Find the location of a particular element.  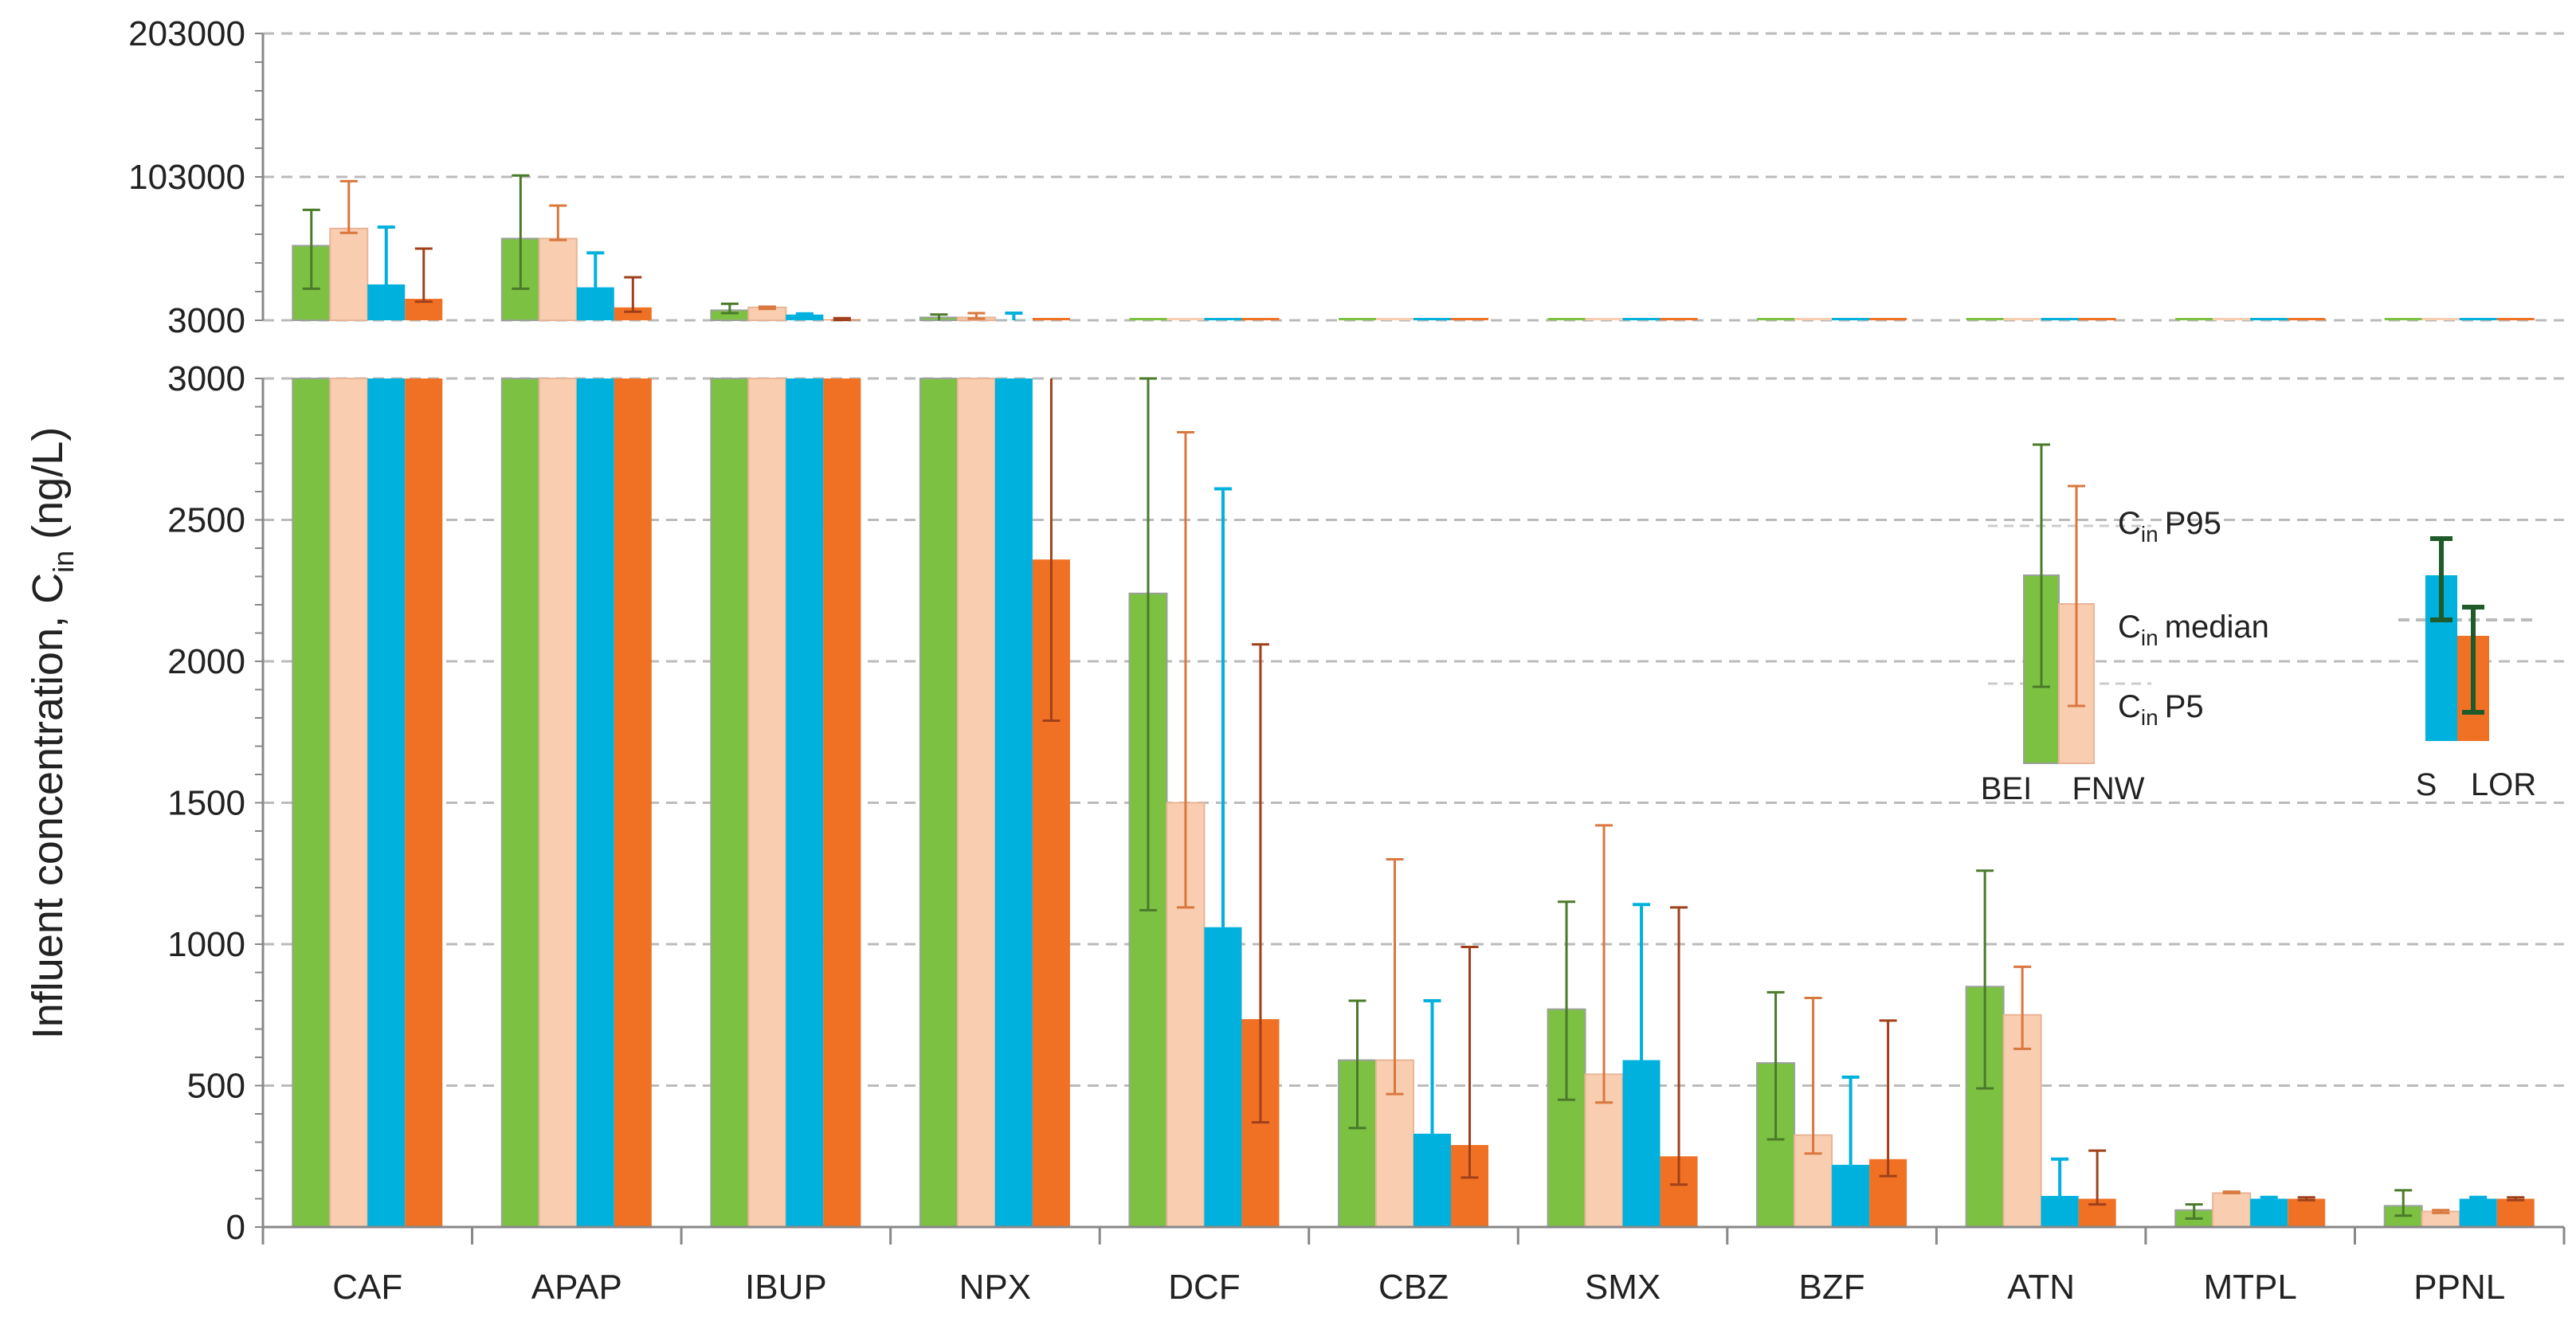

x-tick-label: MTPL is located at coordinates (2250, 1287).